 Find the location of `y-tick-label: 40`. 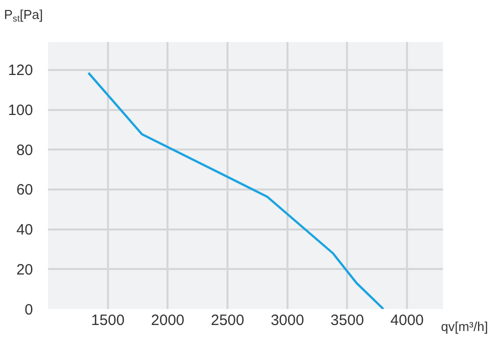

y-tick-label: 40 is located at coordinates (24, 230).